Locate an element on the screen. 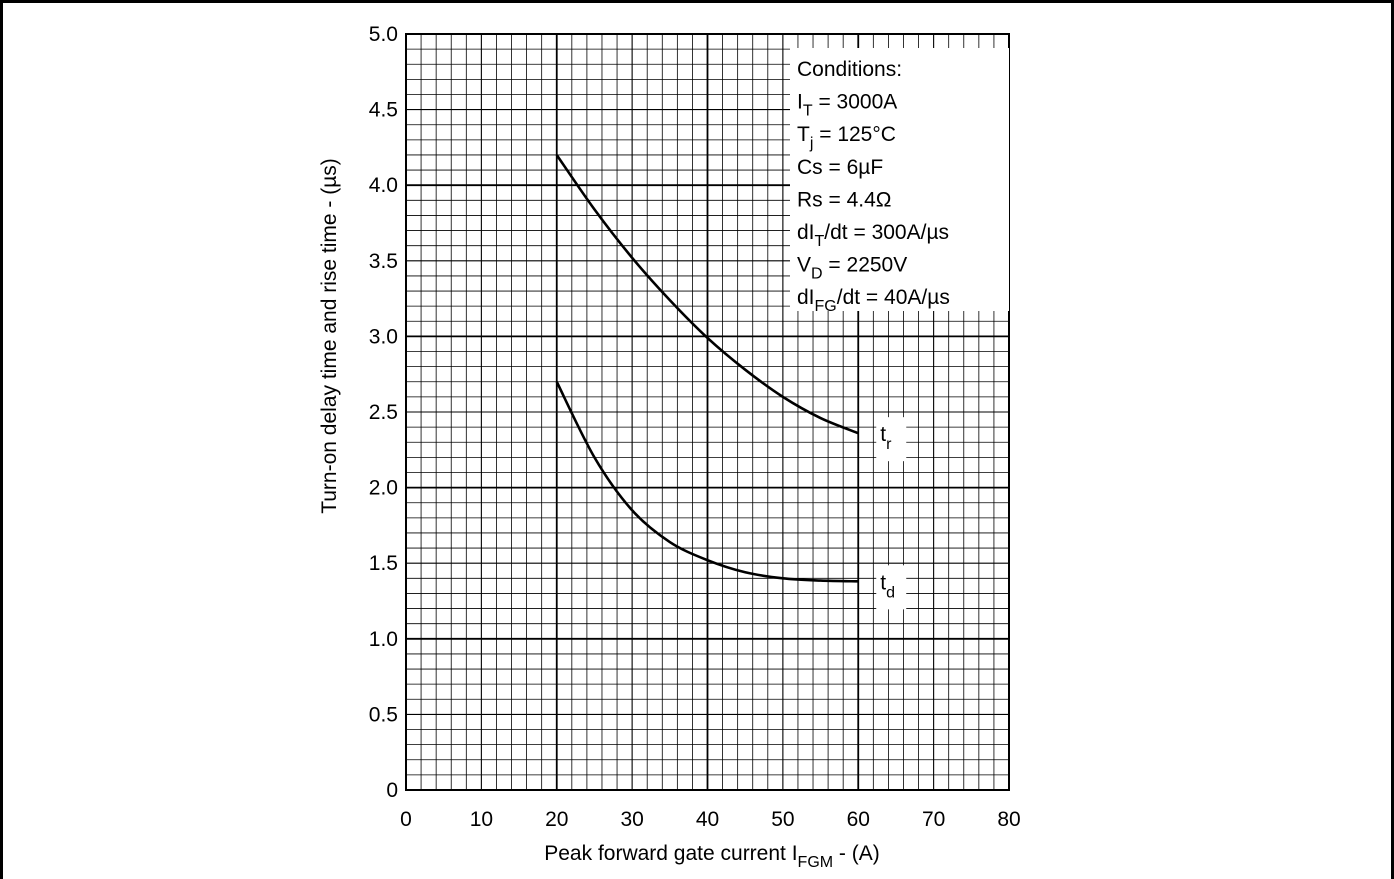  condition-line: Rs = 4.4Ω is located at coordinates (844, 199).